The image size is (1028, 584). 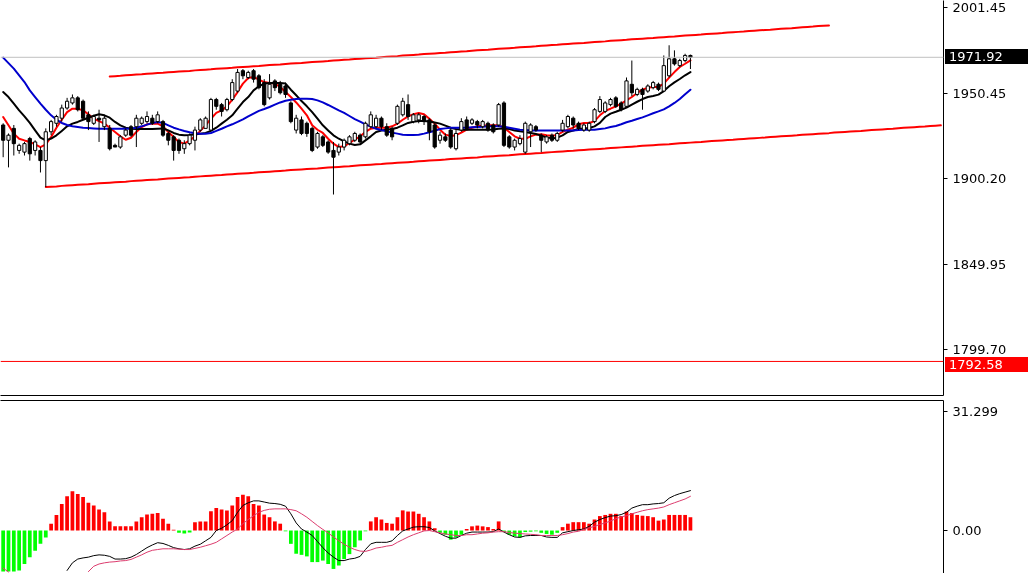 I want to click on y-tick-label: 1799.70, so click(x=979, y=349).